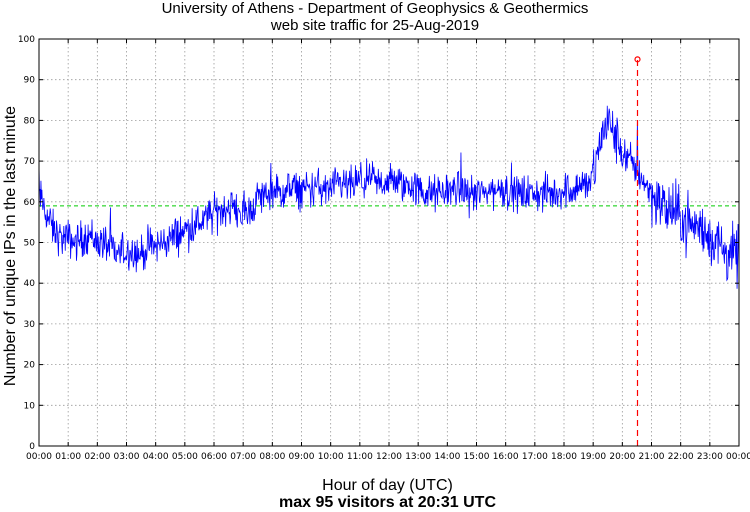  Describe the element at coordinates (26, 40) in the screenshot. I see `y-tick-label: 100` at that location.